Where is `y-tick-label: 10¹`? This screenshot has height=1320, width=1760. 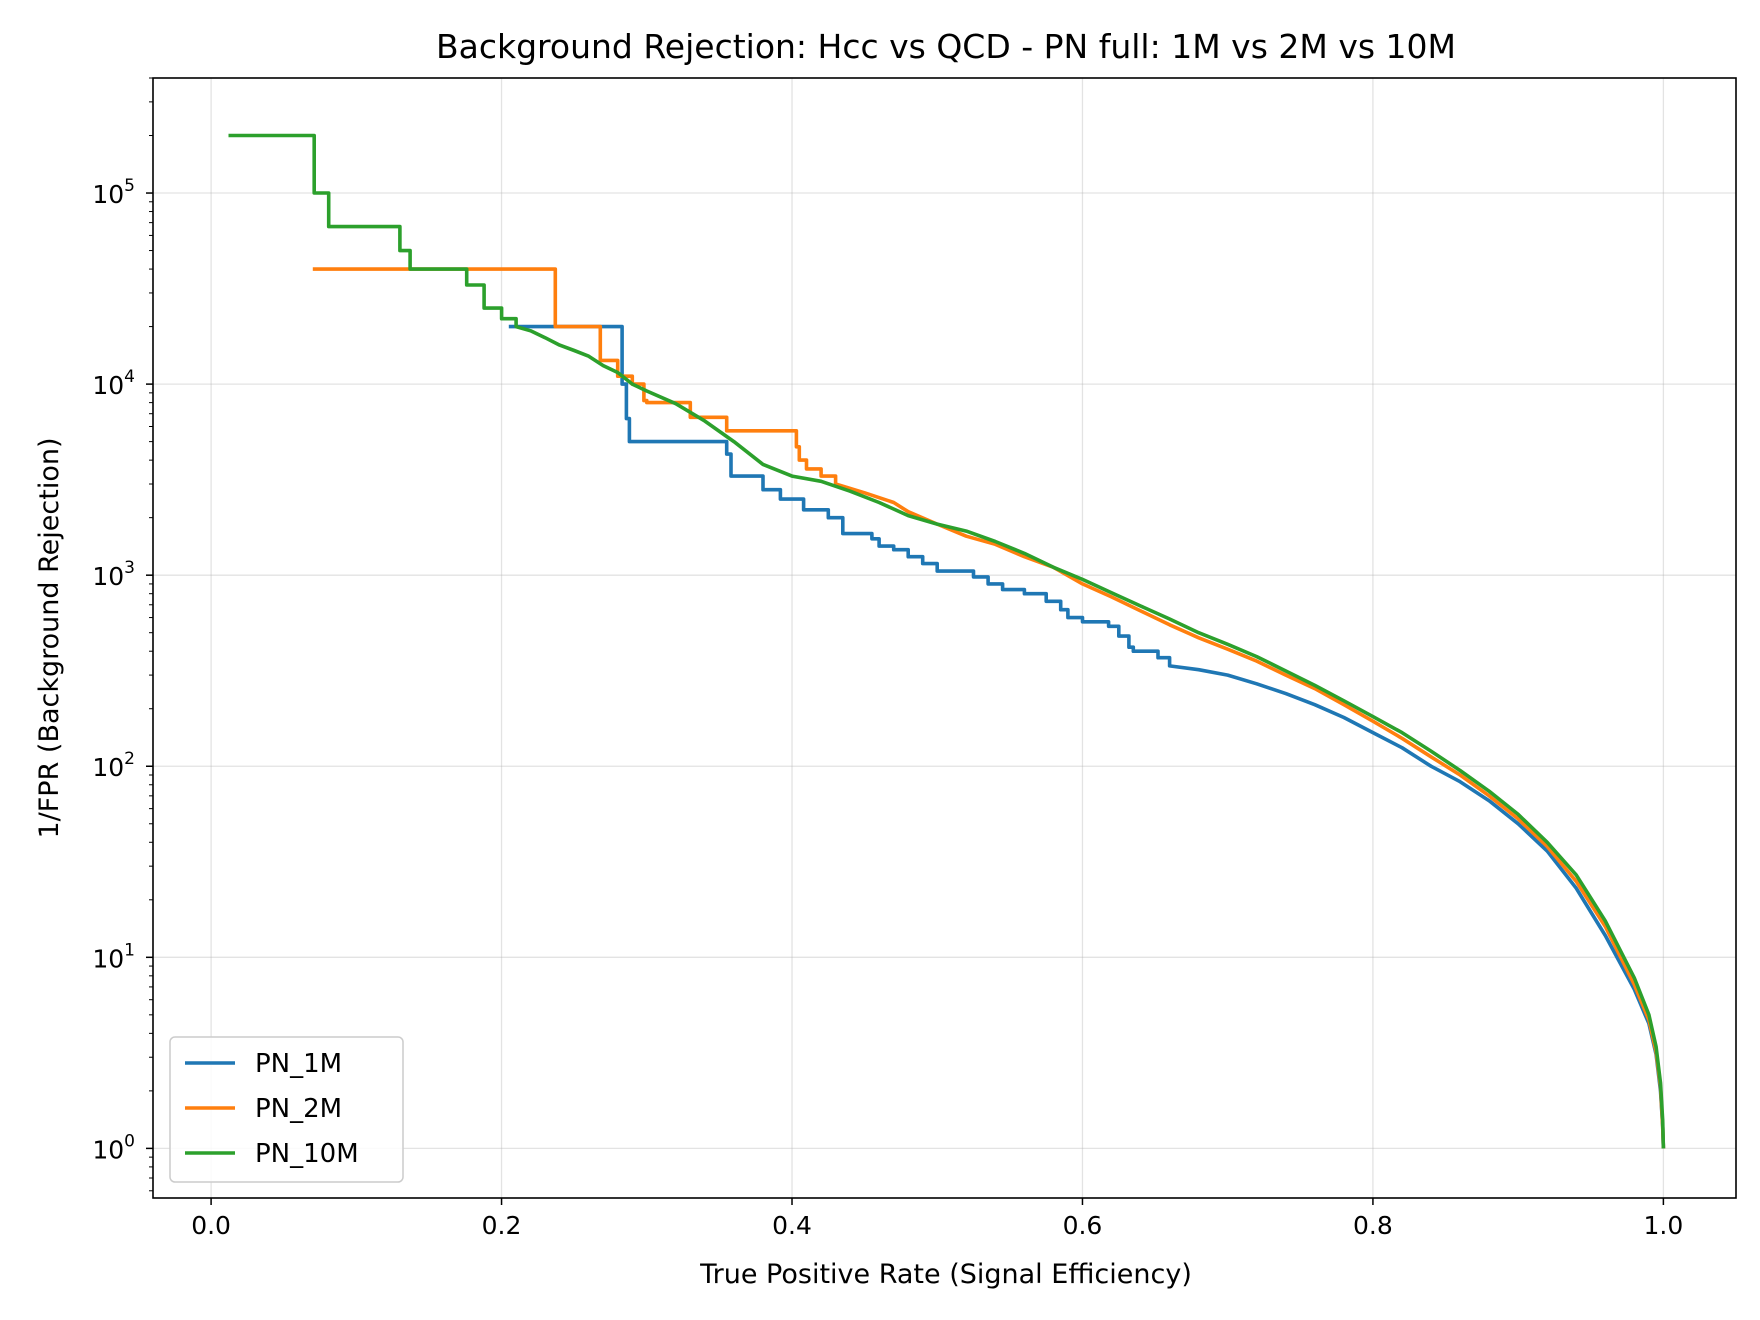 y-tick-label: 10¹ is located at coordinates (113, 956).